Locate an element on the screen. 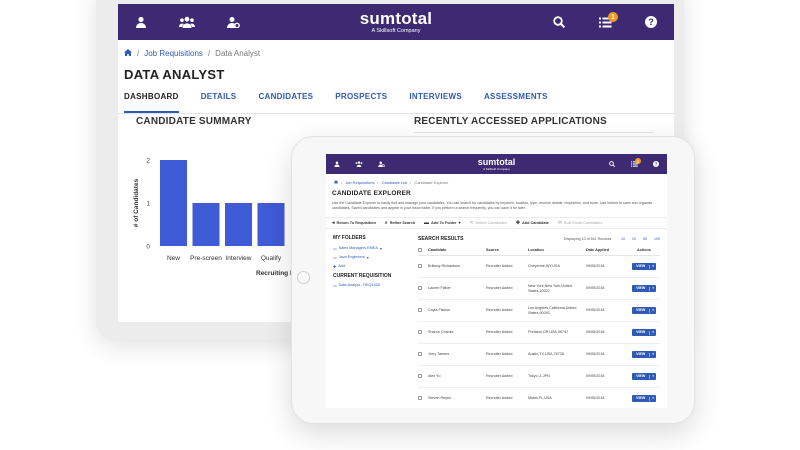  candidate-source: Recruiter Added is located at coordinates (507, 311).